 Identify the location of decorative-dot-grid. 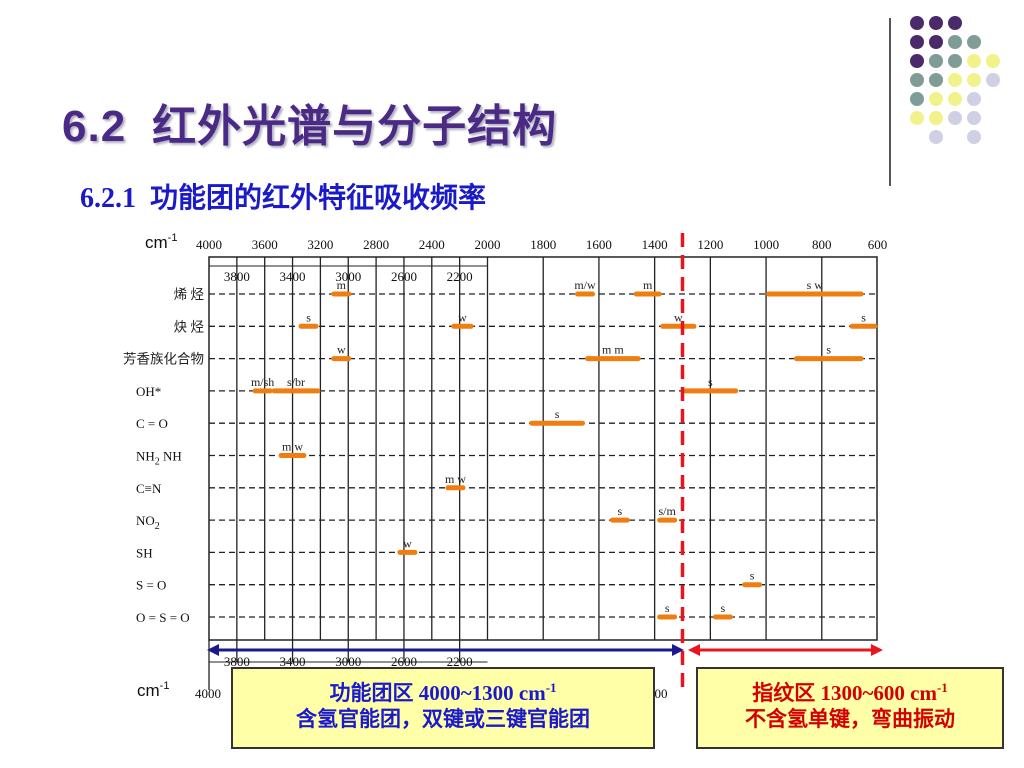
(955, 80).